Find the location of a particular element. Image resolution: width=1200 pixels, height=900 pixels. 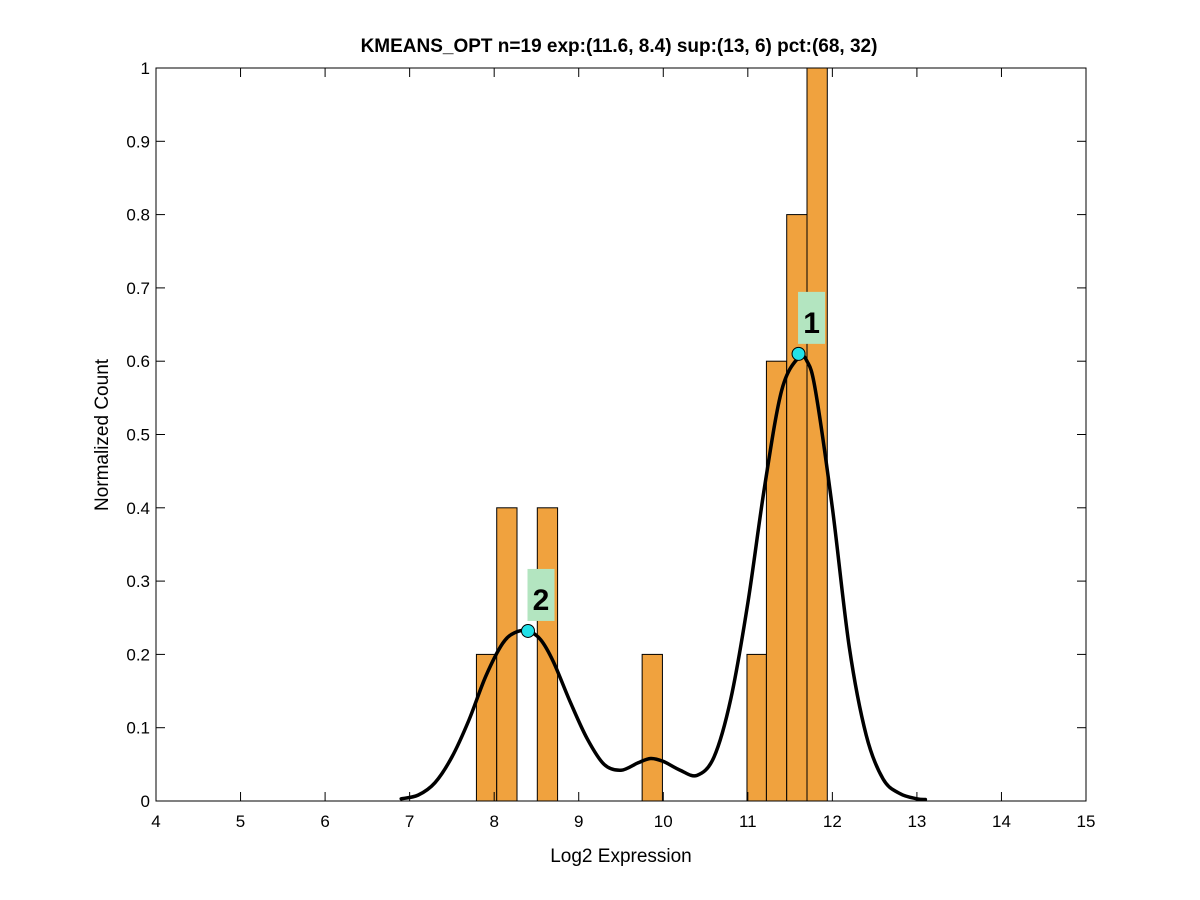

y-tick-label: 0.7 is located at coordinates (138, 288).